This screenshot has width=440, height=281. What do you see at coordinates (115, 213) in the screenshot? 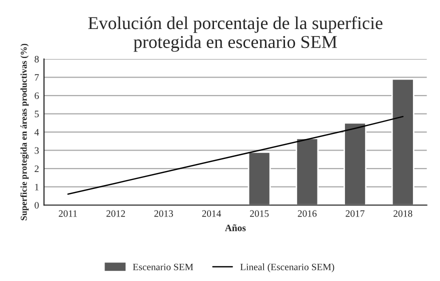
I see `x-tick-label: 2012` at bounding box center [115, 213].